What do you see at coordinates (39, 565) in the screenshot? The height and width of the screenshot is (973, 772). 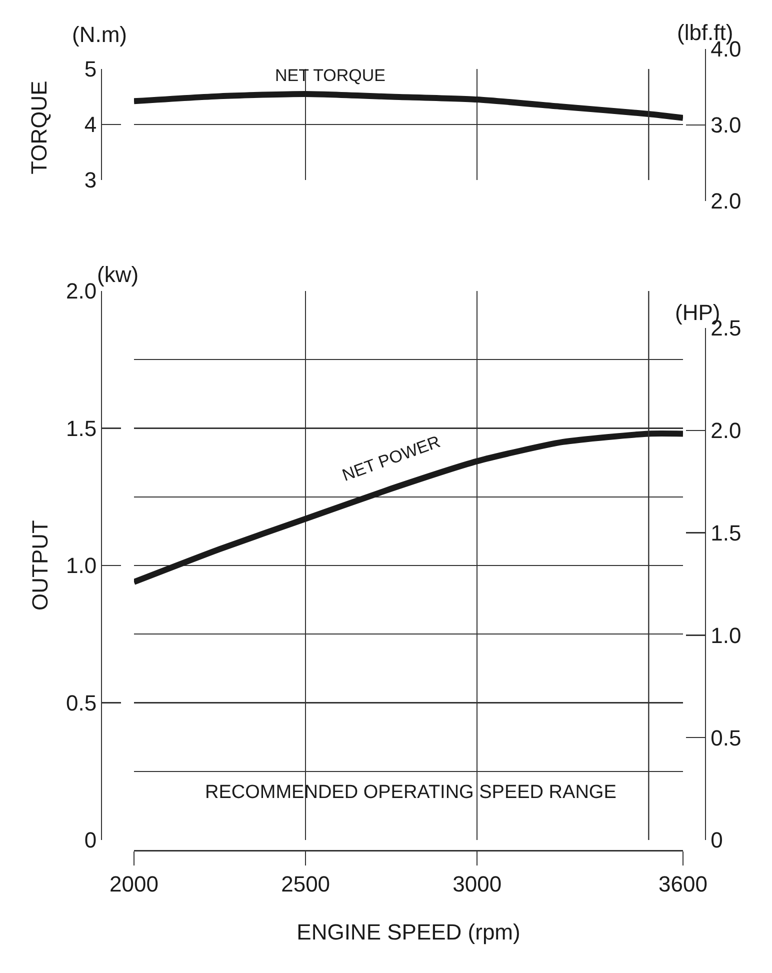 I see `y-axis-title: OUTPUT` at bounding box center [39, 565].